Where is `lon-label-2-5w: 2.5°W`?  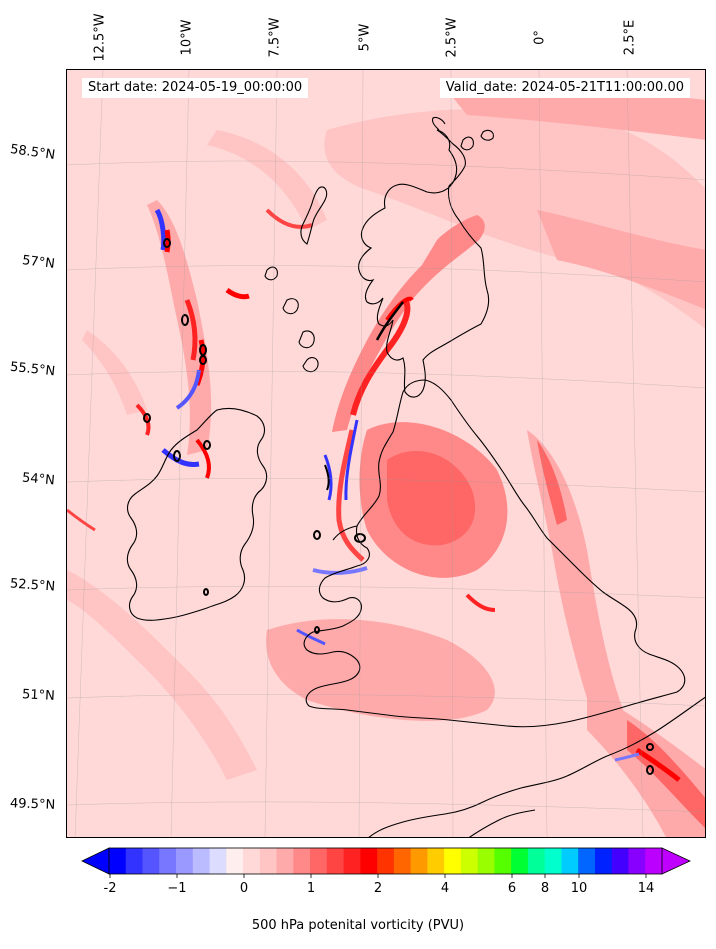 lon-label-2-5w: 2.5°W is located at coordinates (452, 37).